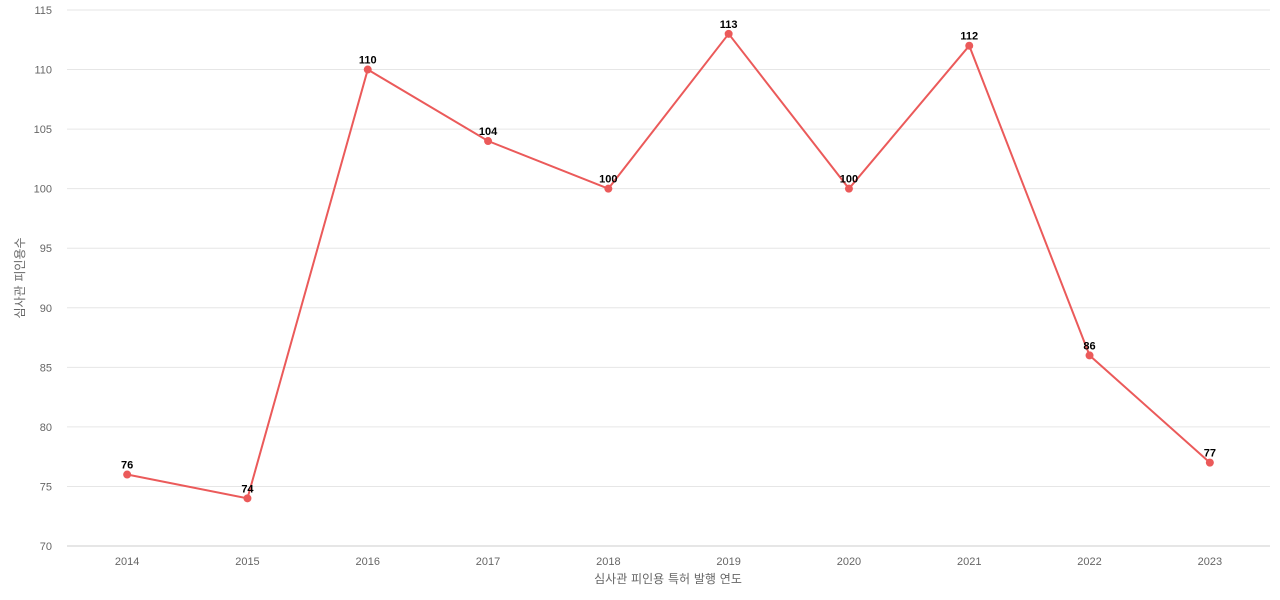 Image resolution: width=1280 pixels, height=600 pixels. I want to click on x-tick-label: 2018, so click(608, 562).